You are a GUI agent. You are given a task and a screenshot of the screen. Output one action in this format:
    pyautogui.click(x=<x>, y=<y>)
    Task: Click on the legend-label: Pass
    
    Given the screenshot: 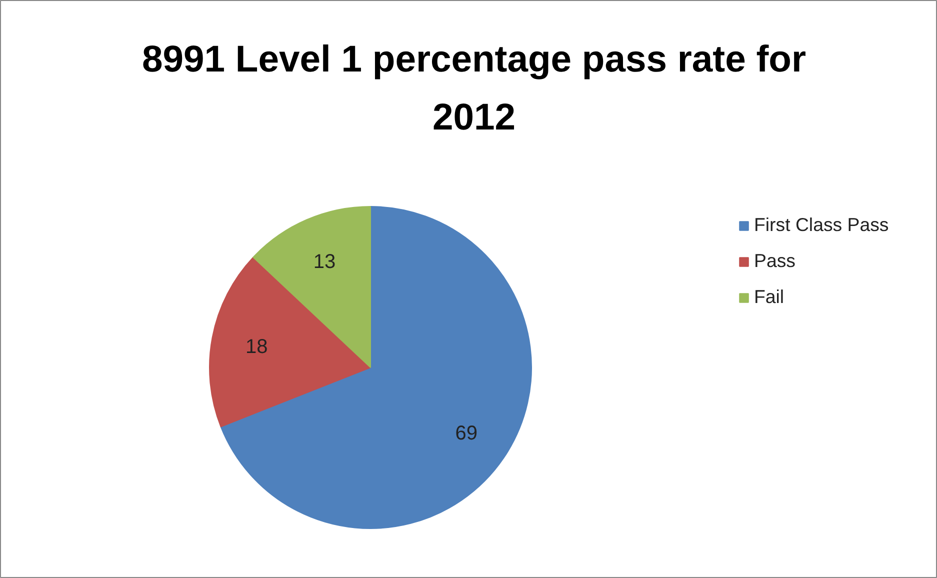 What is the action you would take?
    pyautogui.click(x=775, y=261)
    